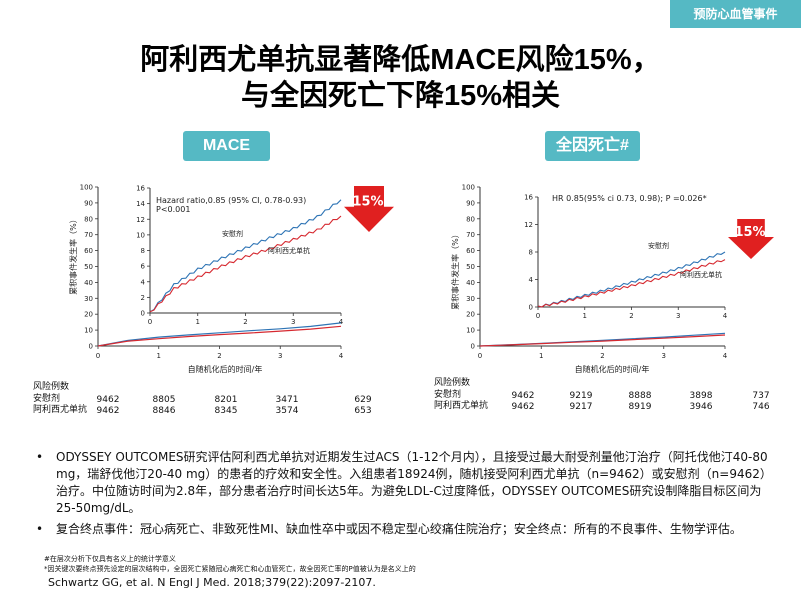  What do you see at coordinates (761, 407) in the screenshot?
I see `risk-cell: 746` at bounding box center [761, 407].